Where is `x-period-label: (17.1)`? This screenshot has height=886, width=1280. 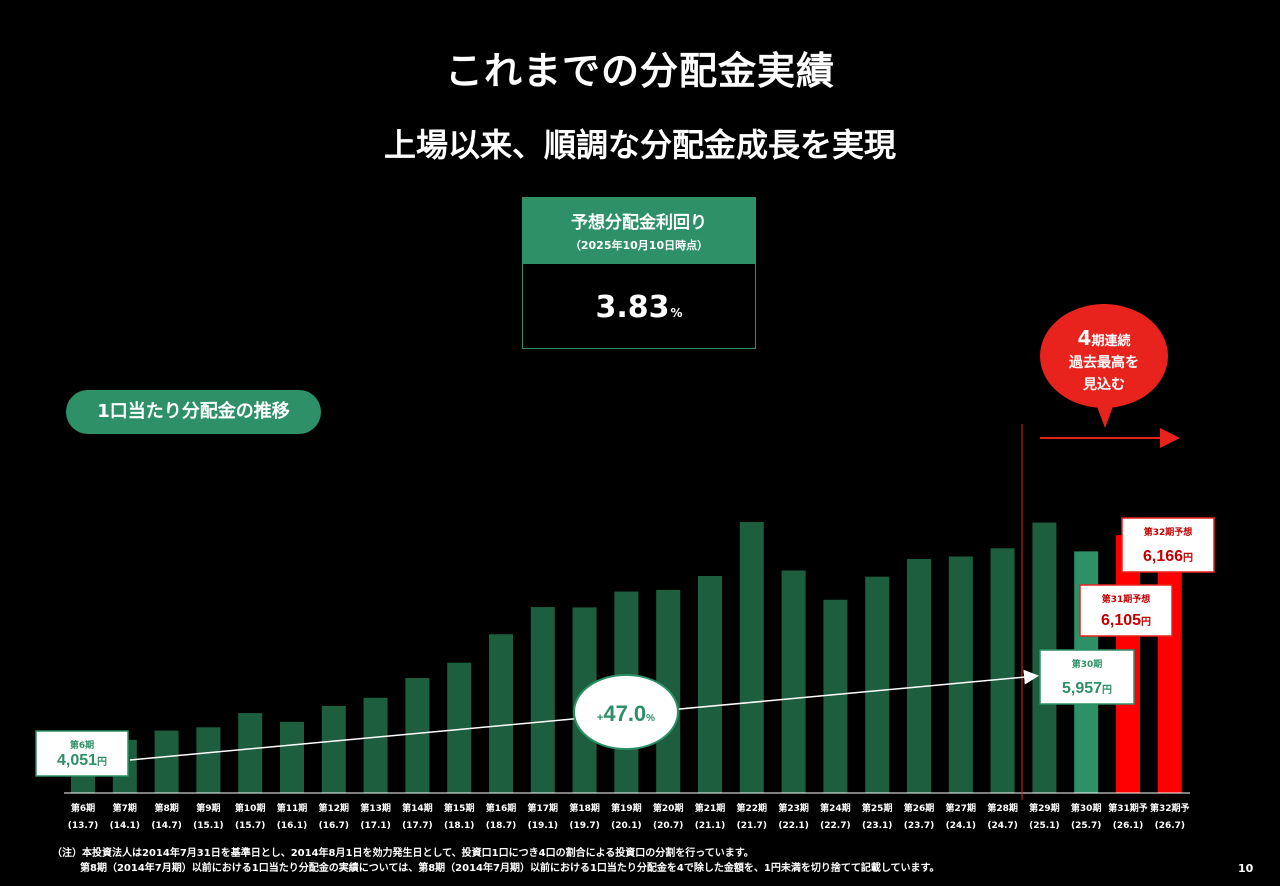
x-period-label: (17.1) is located at coordinates (375, 826).